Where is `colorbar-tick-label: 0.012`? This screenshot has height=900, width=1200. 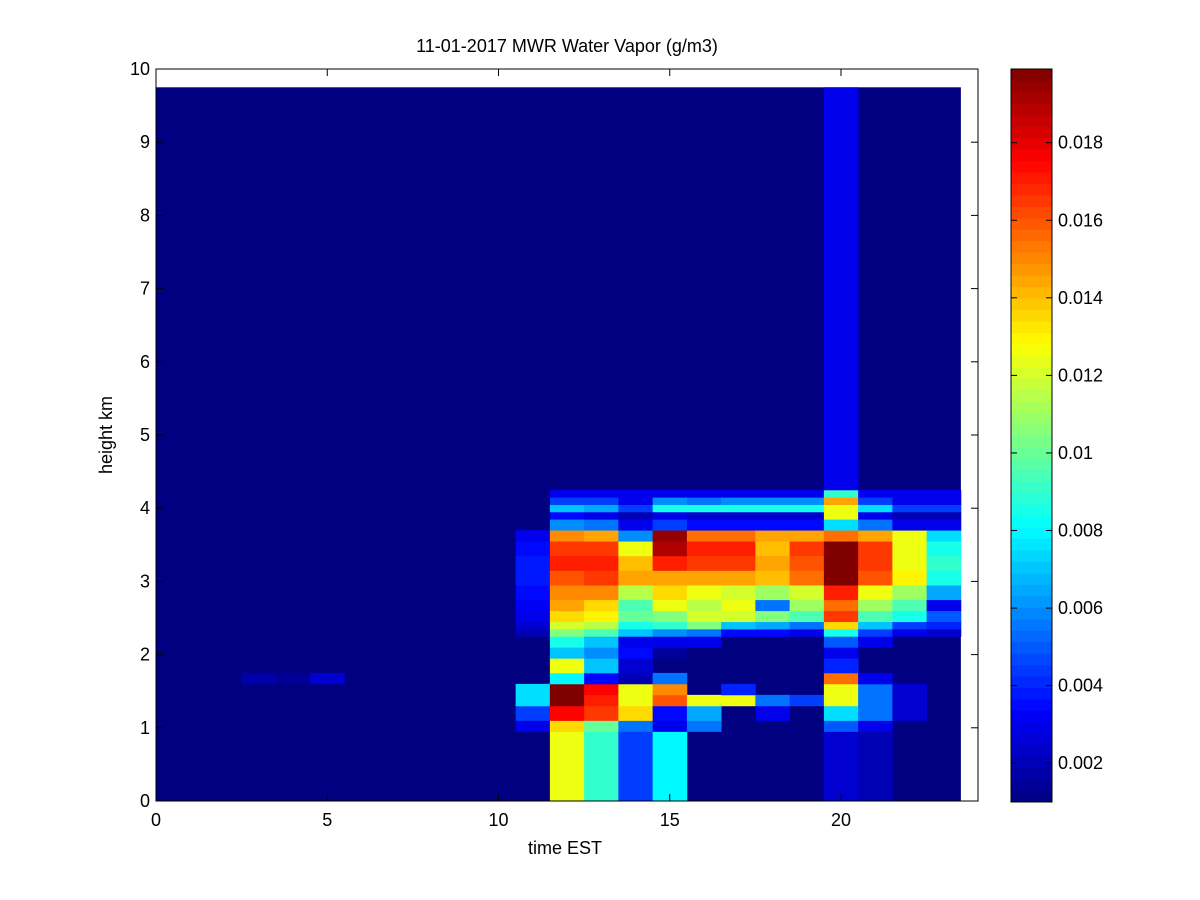 colorbar-tick-label: 0.012 is located at coordinates (1080, 375).